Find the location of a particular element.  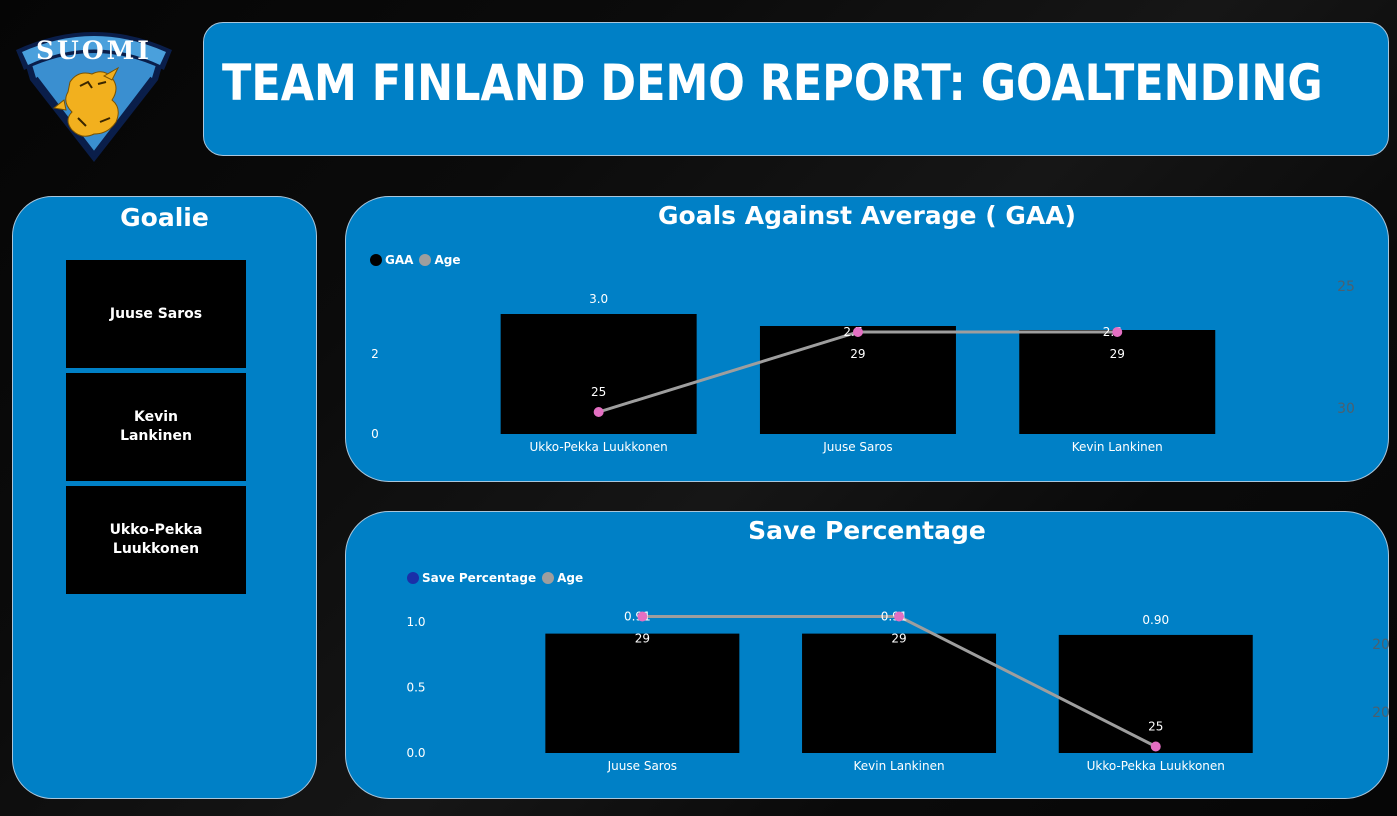

bar-ukko-pekka-luukkonen is located at coordinates (1155, 693).